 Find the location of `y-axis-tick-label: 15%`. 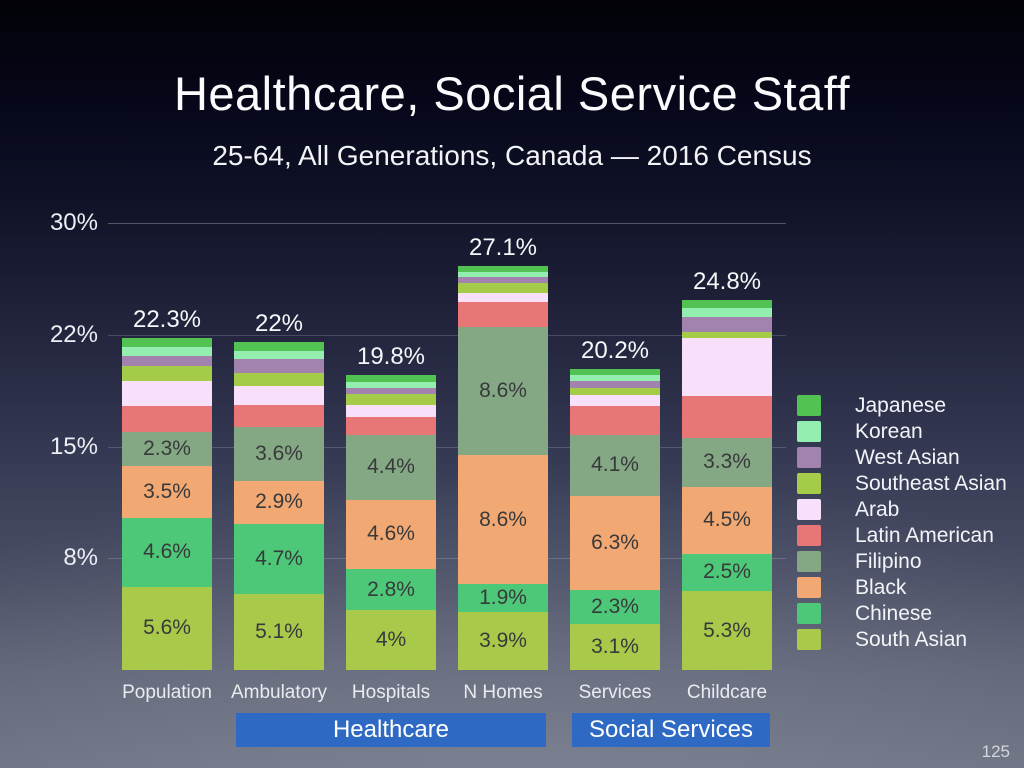

y-axis-tick-label: 15% is located at coordinates (73, 446).